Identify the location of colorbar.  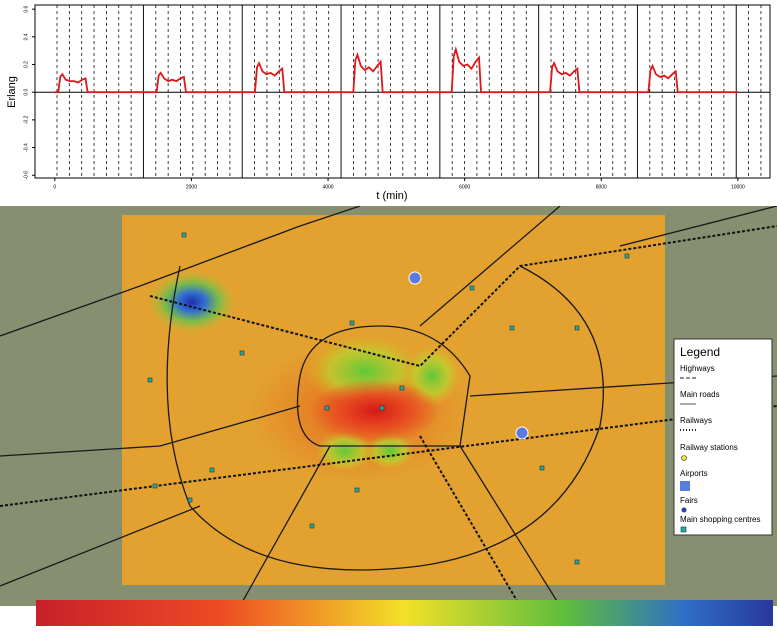
(404, 613).